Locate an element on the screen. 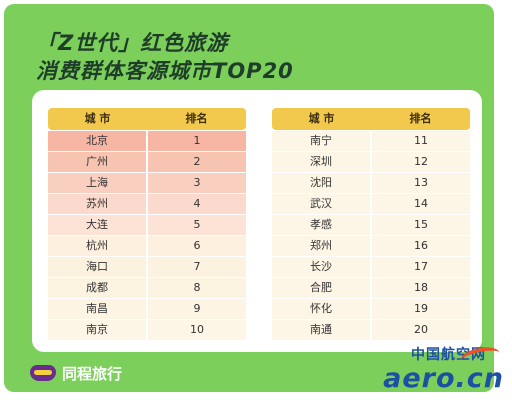 The width and height of the screenshot is (512, 400). table-row: 沈阳 13 is located at coordinates (371, 183).